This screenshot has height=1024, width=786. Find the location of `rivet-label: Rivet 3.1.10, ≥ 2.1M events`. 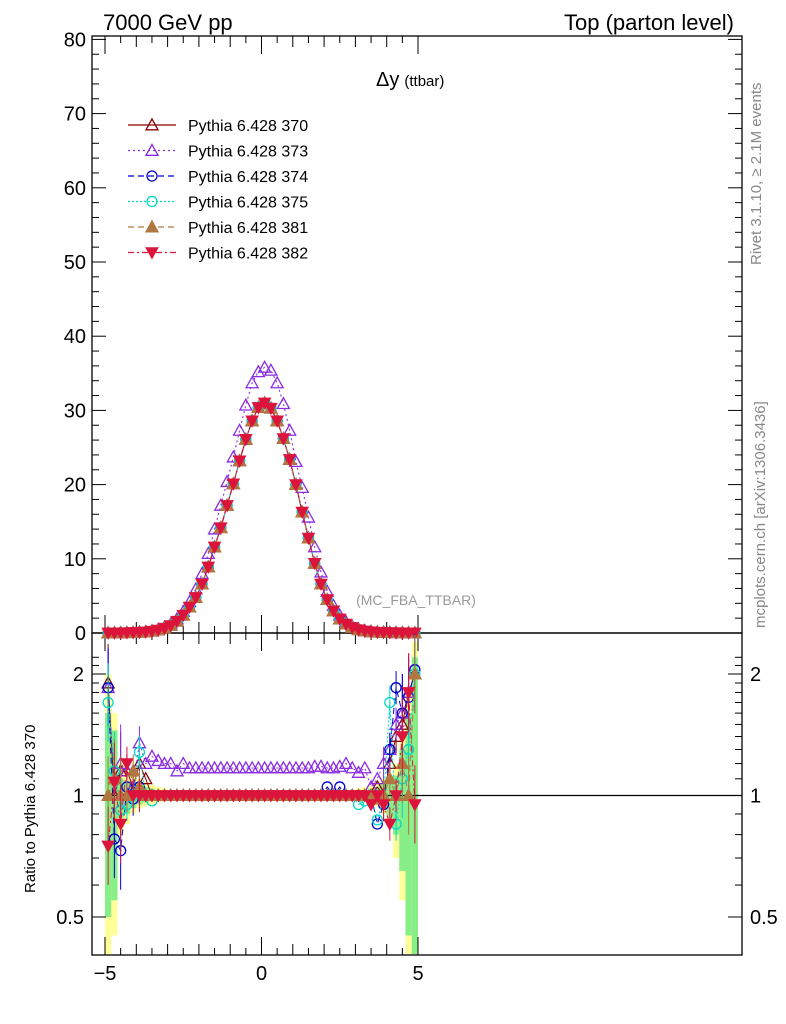

rivet-label: Rivet 3.1.10, ≥ 2.1M events is located at coordinates (756, 174).